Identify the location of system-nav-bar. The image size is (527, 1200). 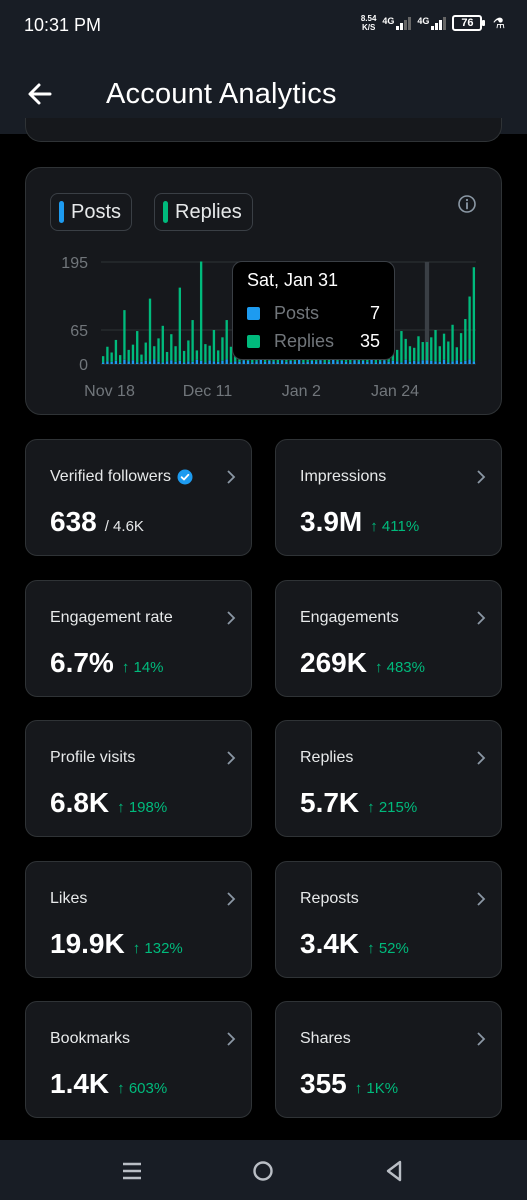
(263, 1170).